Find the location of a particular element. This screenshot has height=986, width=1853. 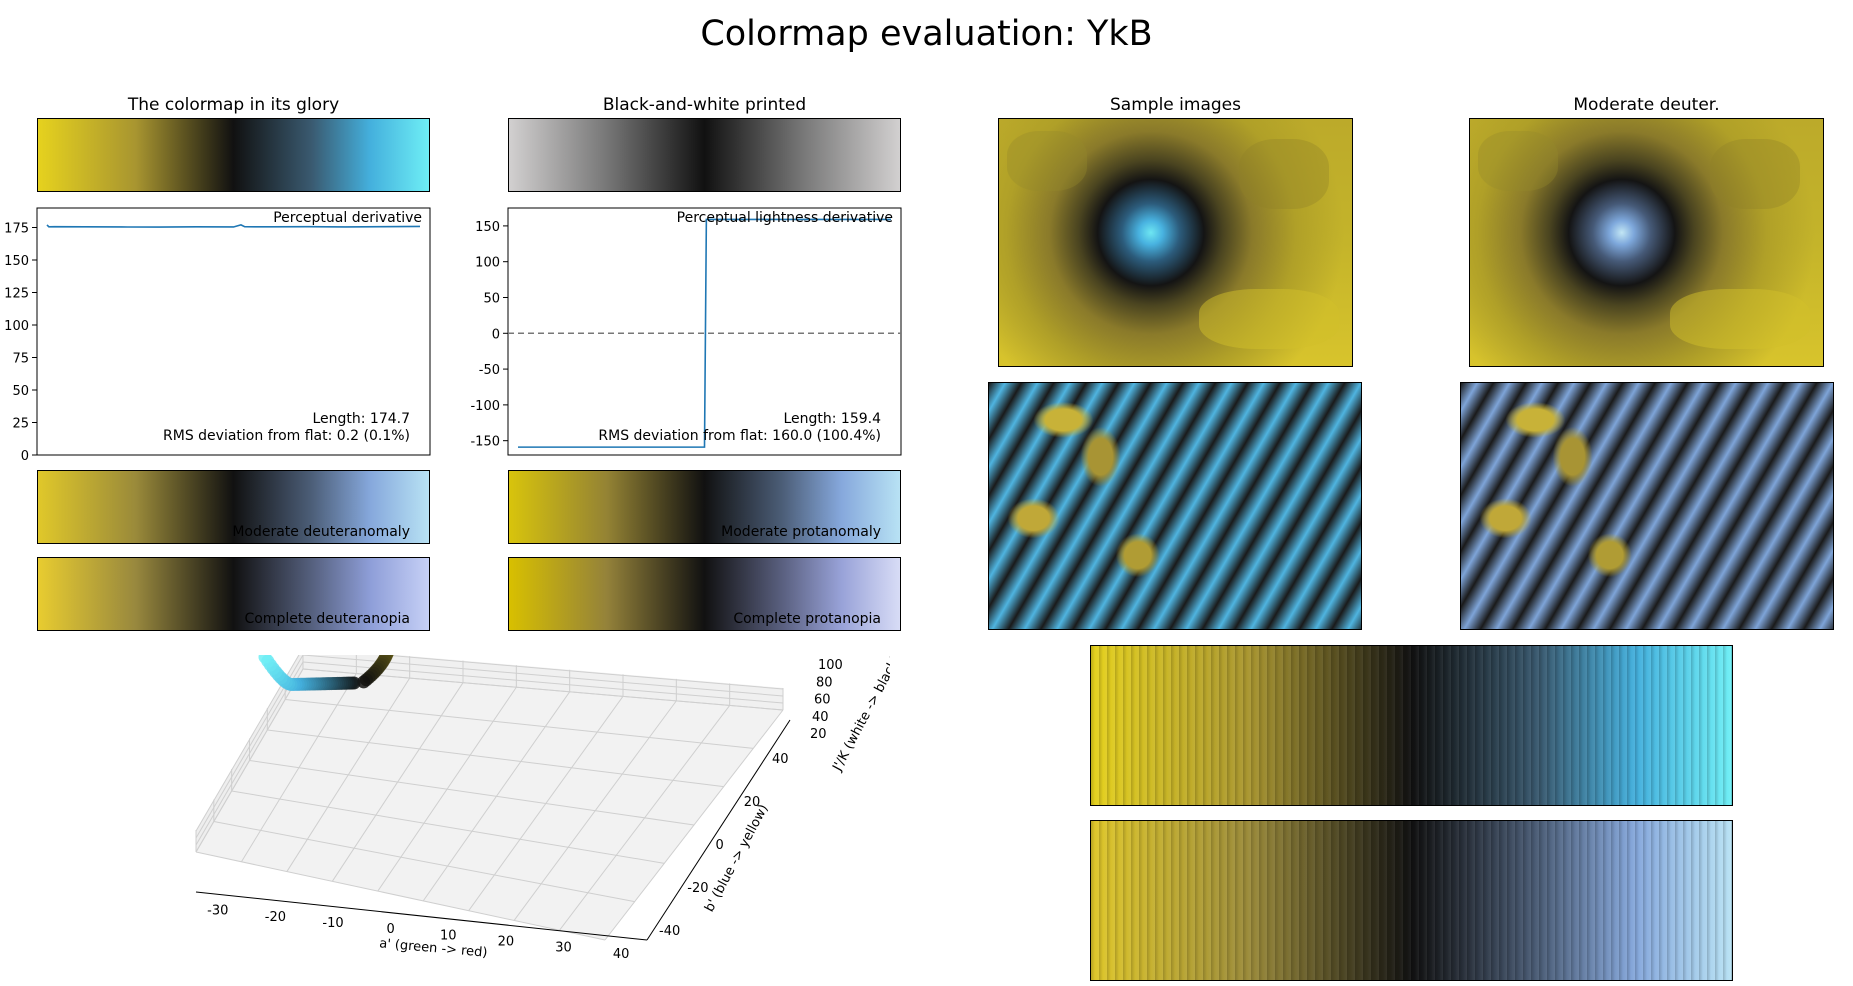

z-tick-label: 20 is located at coordinates (818, 734).